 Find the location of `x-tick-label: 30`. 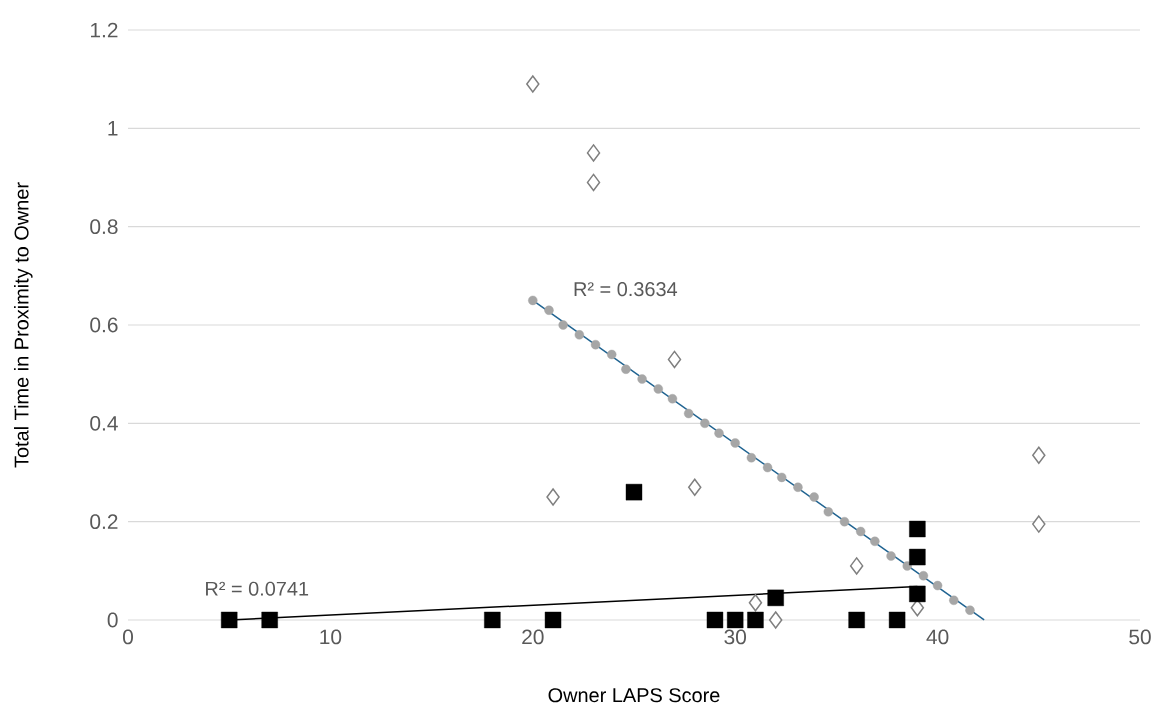

x-tick-label: 30 is located at coordinates (735, 637).